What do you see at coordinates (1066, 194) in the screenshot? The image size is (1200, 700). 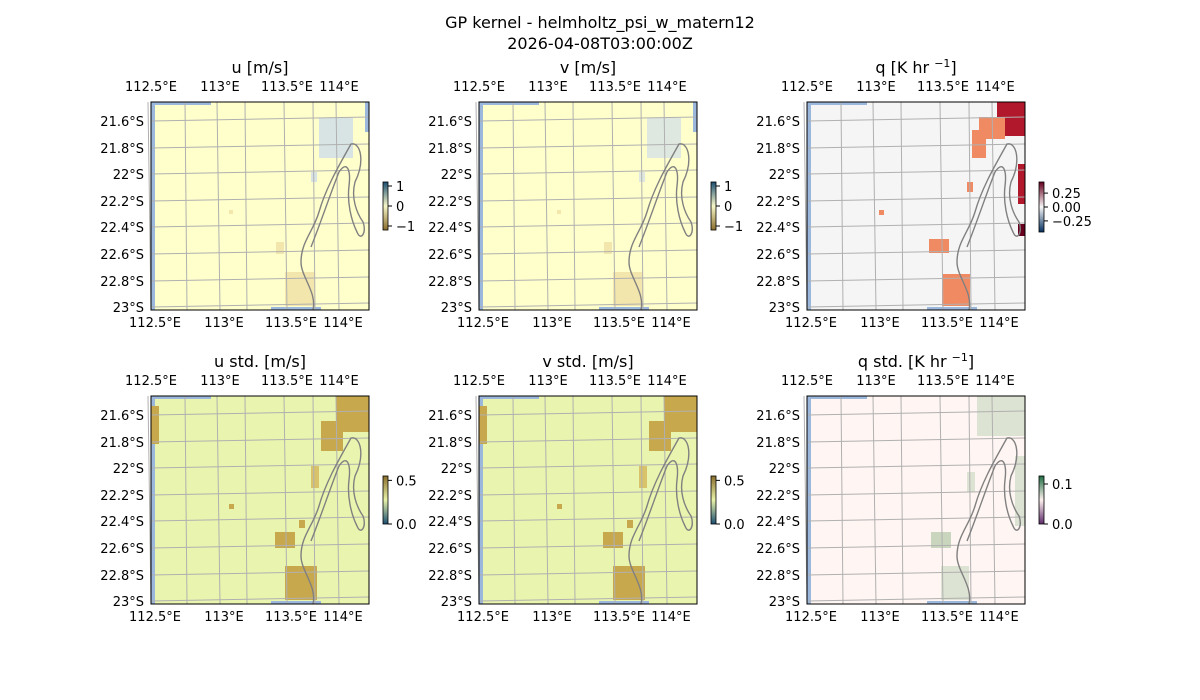 I see `colorbar-tick-label: 0.25` at bounding box center [1066, 194].